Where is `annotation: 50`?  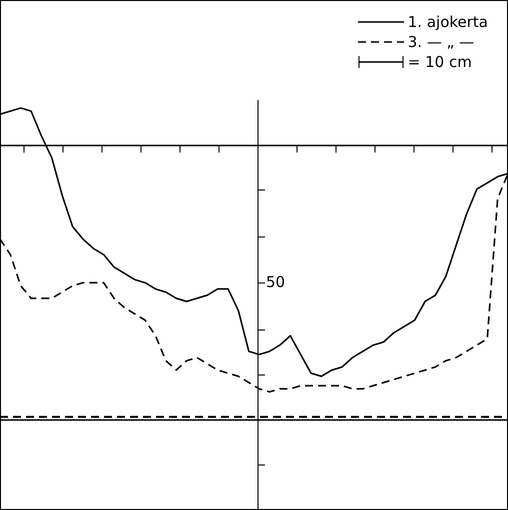
annotation: 50 is located at coordinates (276, 282).